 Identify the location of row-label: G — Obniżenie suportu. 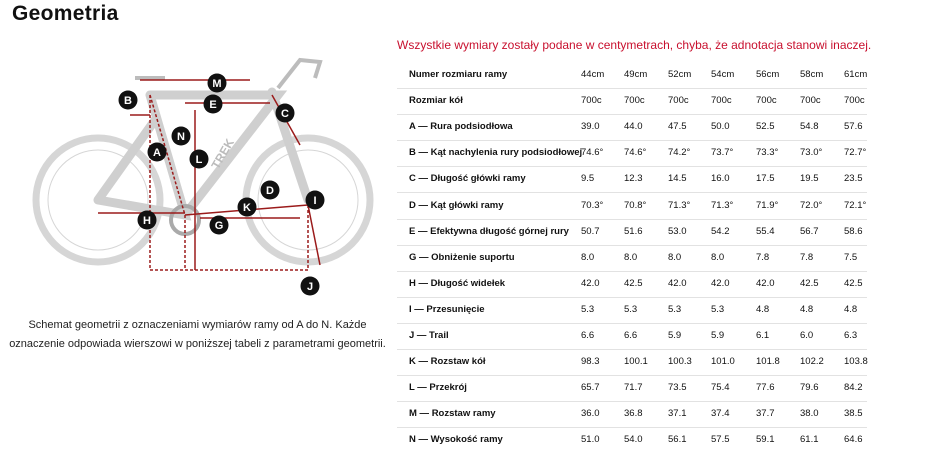
(462, 257).